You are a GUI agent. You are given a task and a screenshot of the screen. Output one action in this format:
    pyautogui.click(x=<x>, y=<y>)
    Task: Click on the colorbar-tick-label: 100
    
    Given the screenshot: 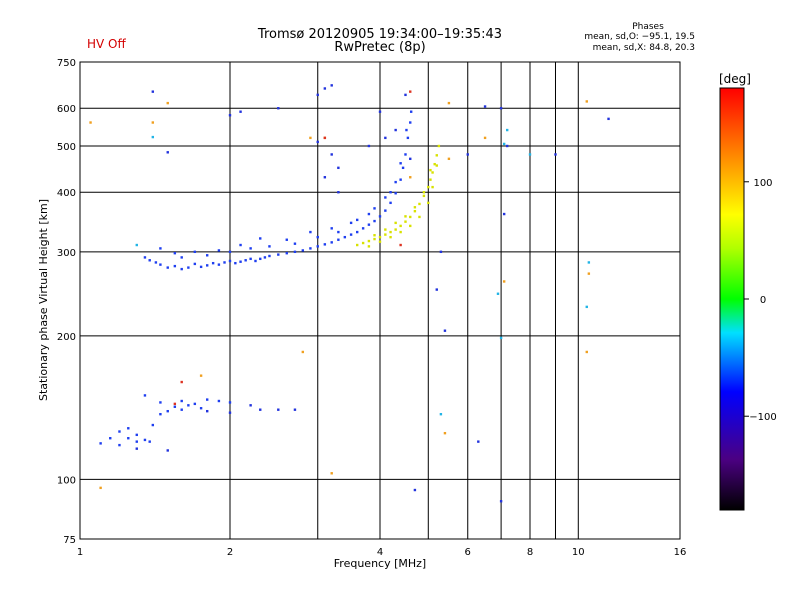 What is the action you would take?
    pyautogui.click(x=762, y=183)
    